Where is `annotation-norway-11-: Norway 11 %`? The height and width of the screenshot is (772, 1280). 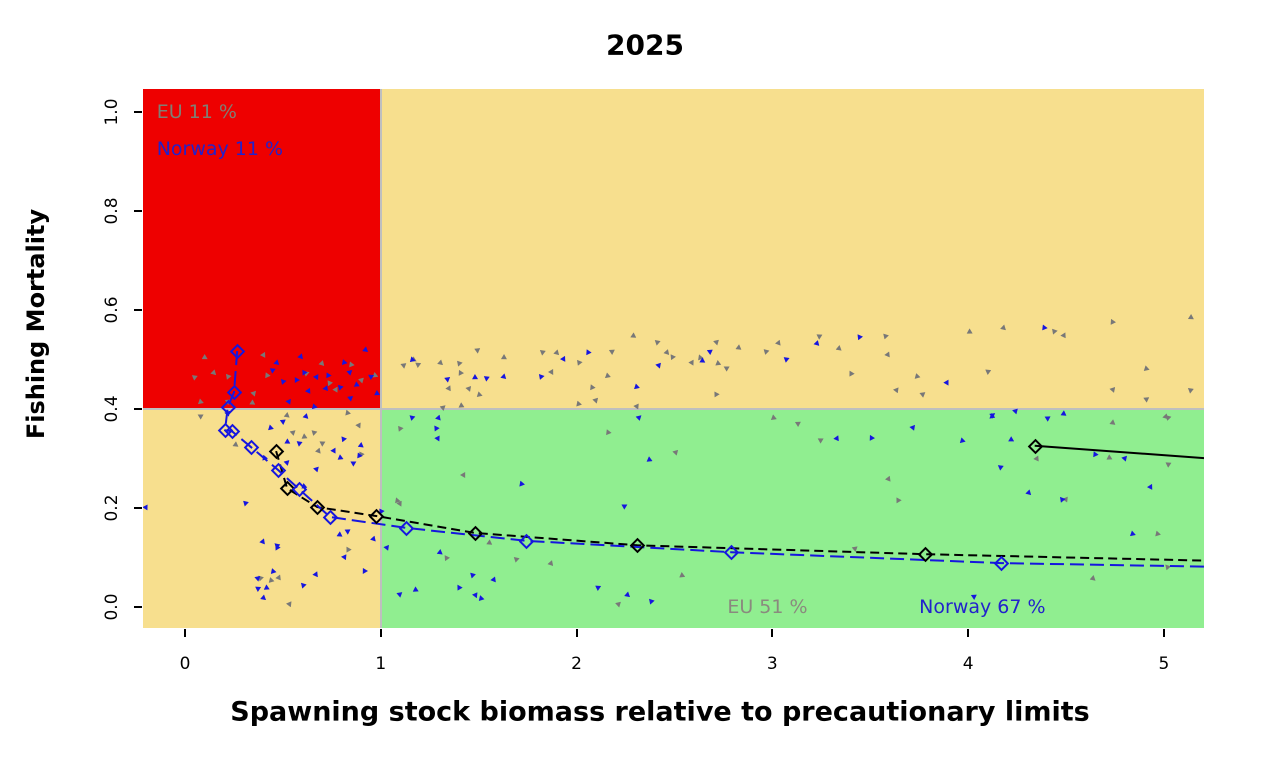 annotation-norway-11-: Norway 11 % is located at coordinates (220, 148).